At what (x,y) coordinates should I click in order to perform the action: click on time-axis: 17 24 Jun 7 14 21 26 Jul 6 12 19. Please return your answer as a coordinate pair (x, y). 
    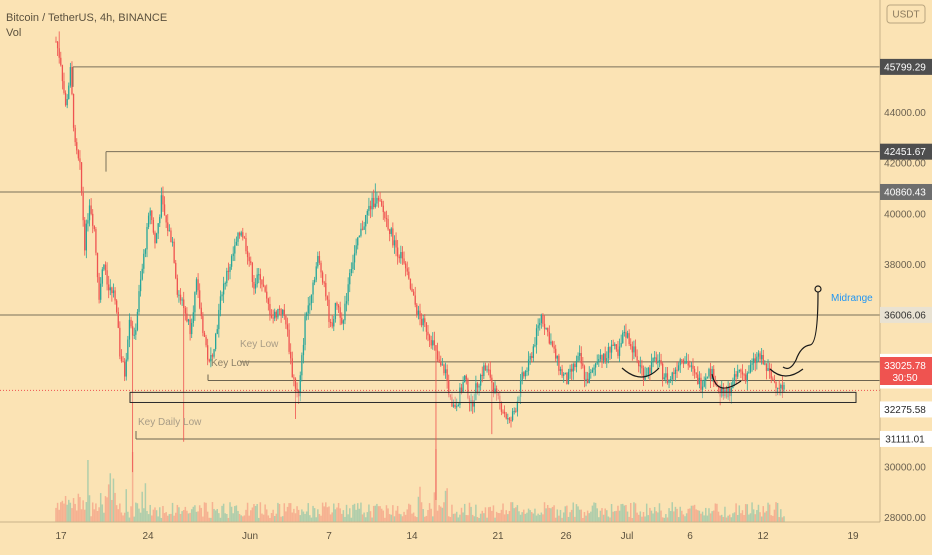
    Looking at the image, I should click on (457, 536).